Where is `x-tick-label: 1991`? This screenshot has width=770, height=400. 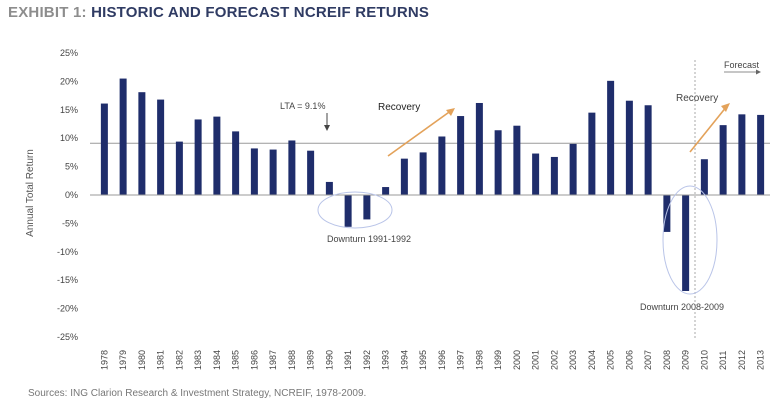 x-tick-label: 1991 is located at coordinates (348, 360).